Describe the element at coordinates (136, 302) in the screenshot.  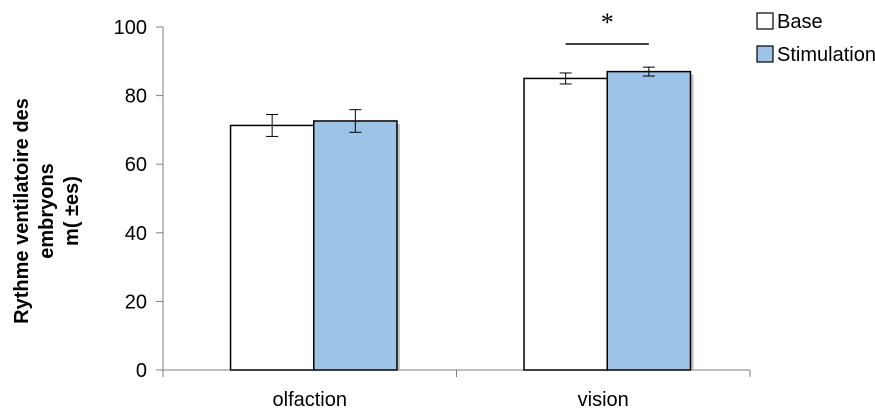
I see `y-tick-label: 20` at that location.